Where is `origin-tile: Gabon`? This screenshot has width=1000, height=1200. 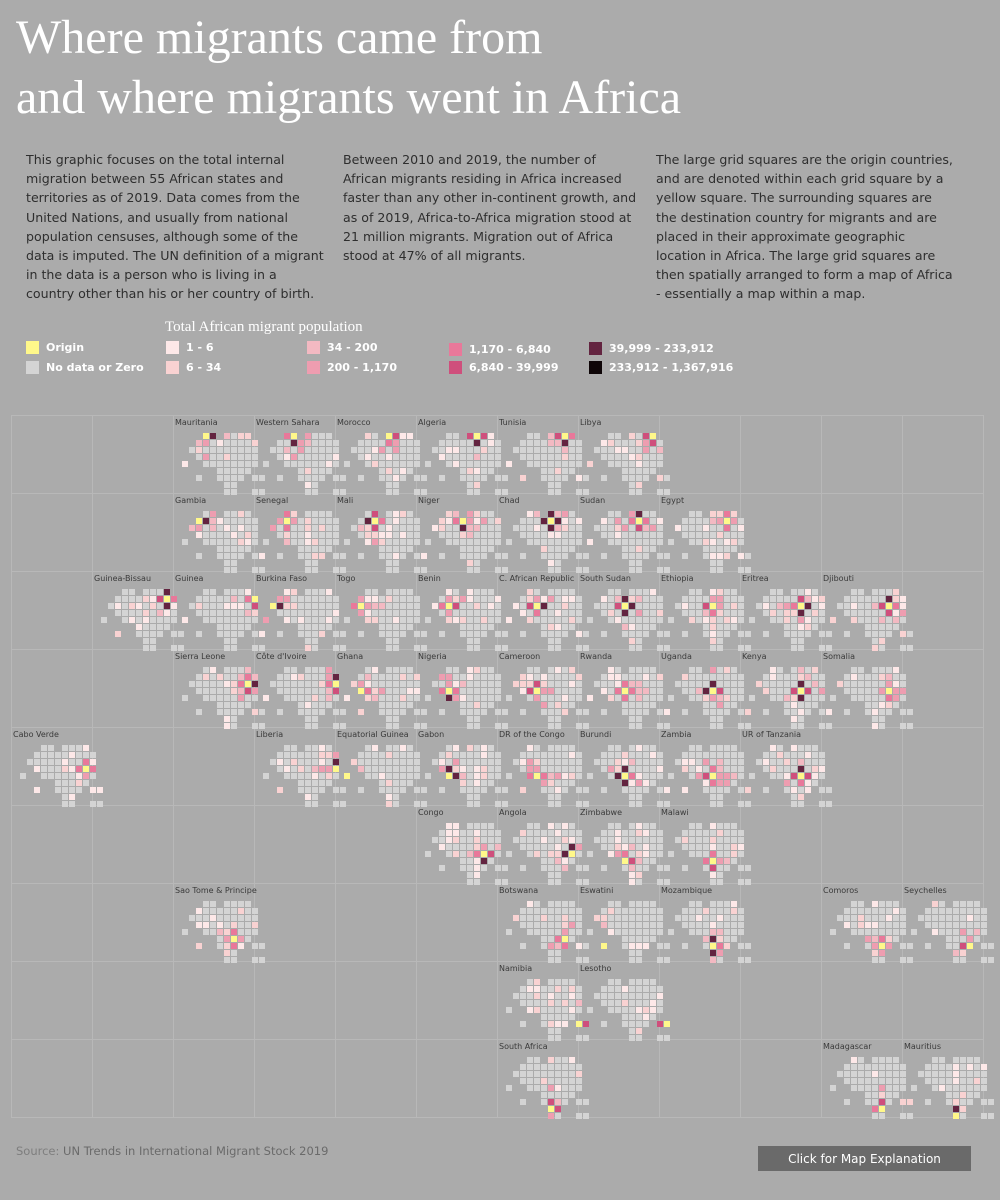 origin-tile: Gabon is located at coordinates (462, 767).